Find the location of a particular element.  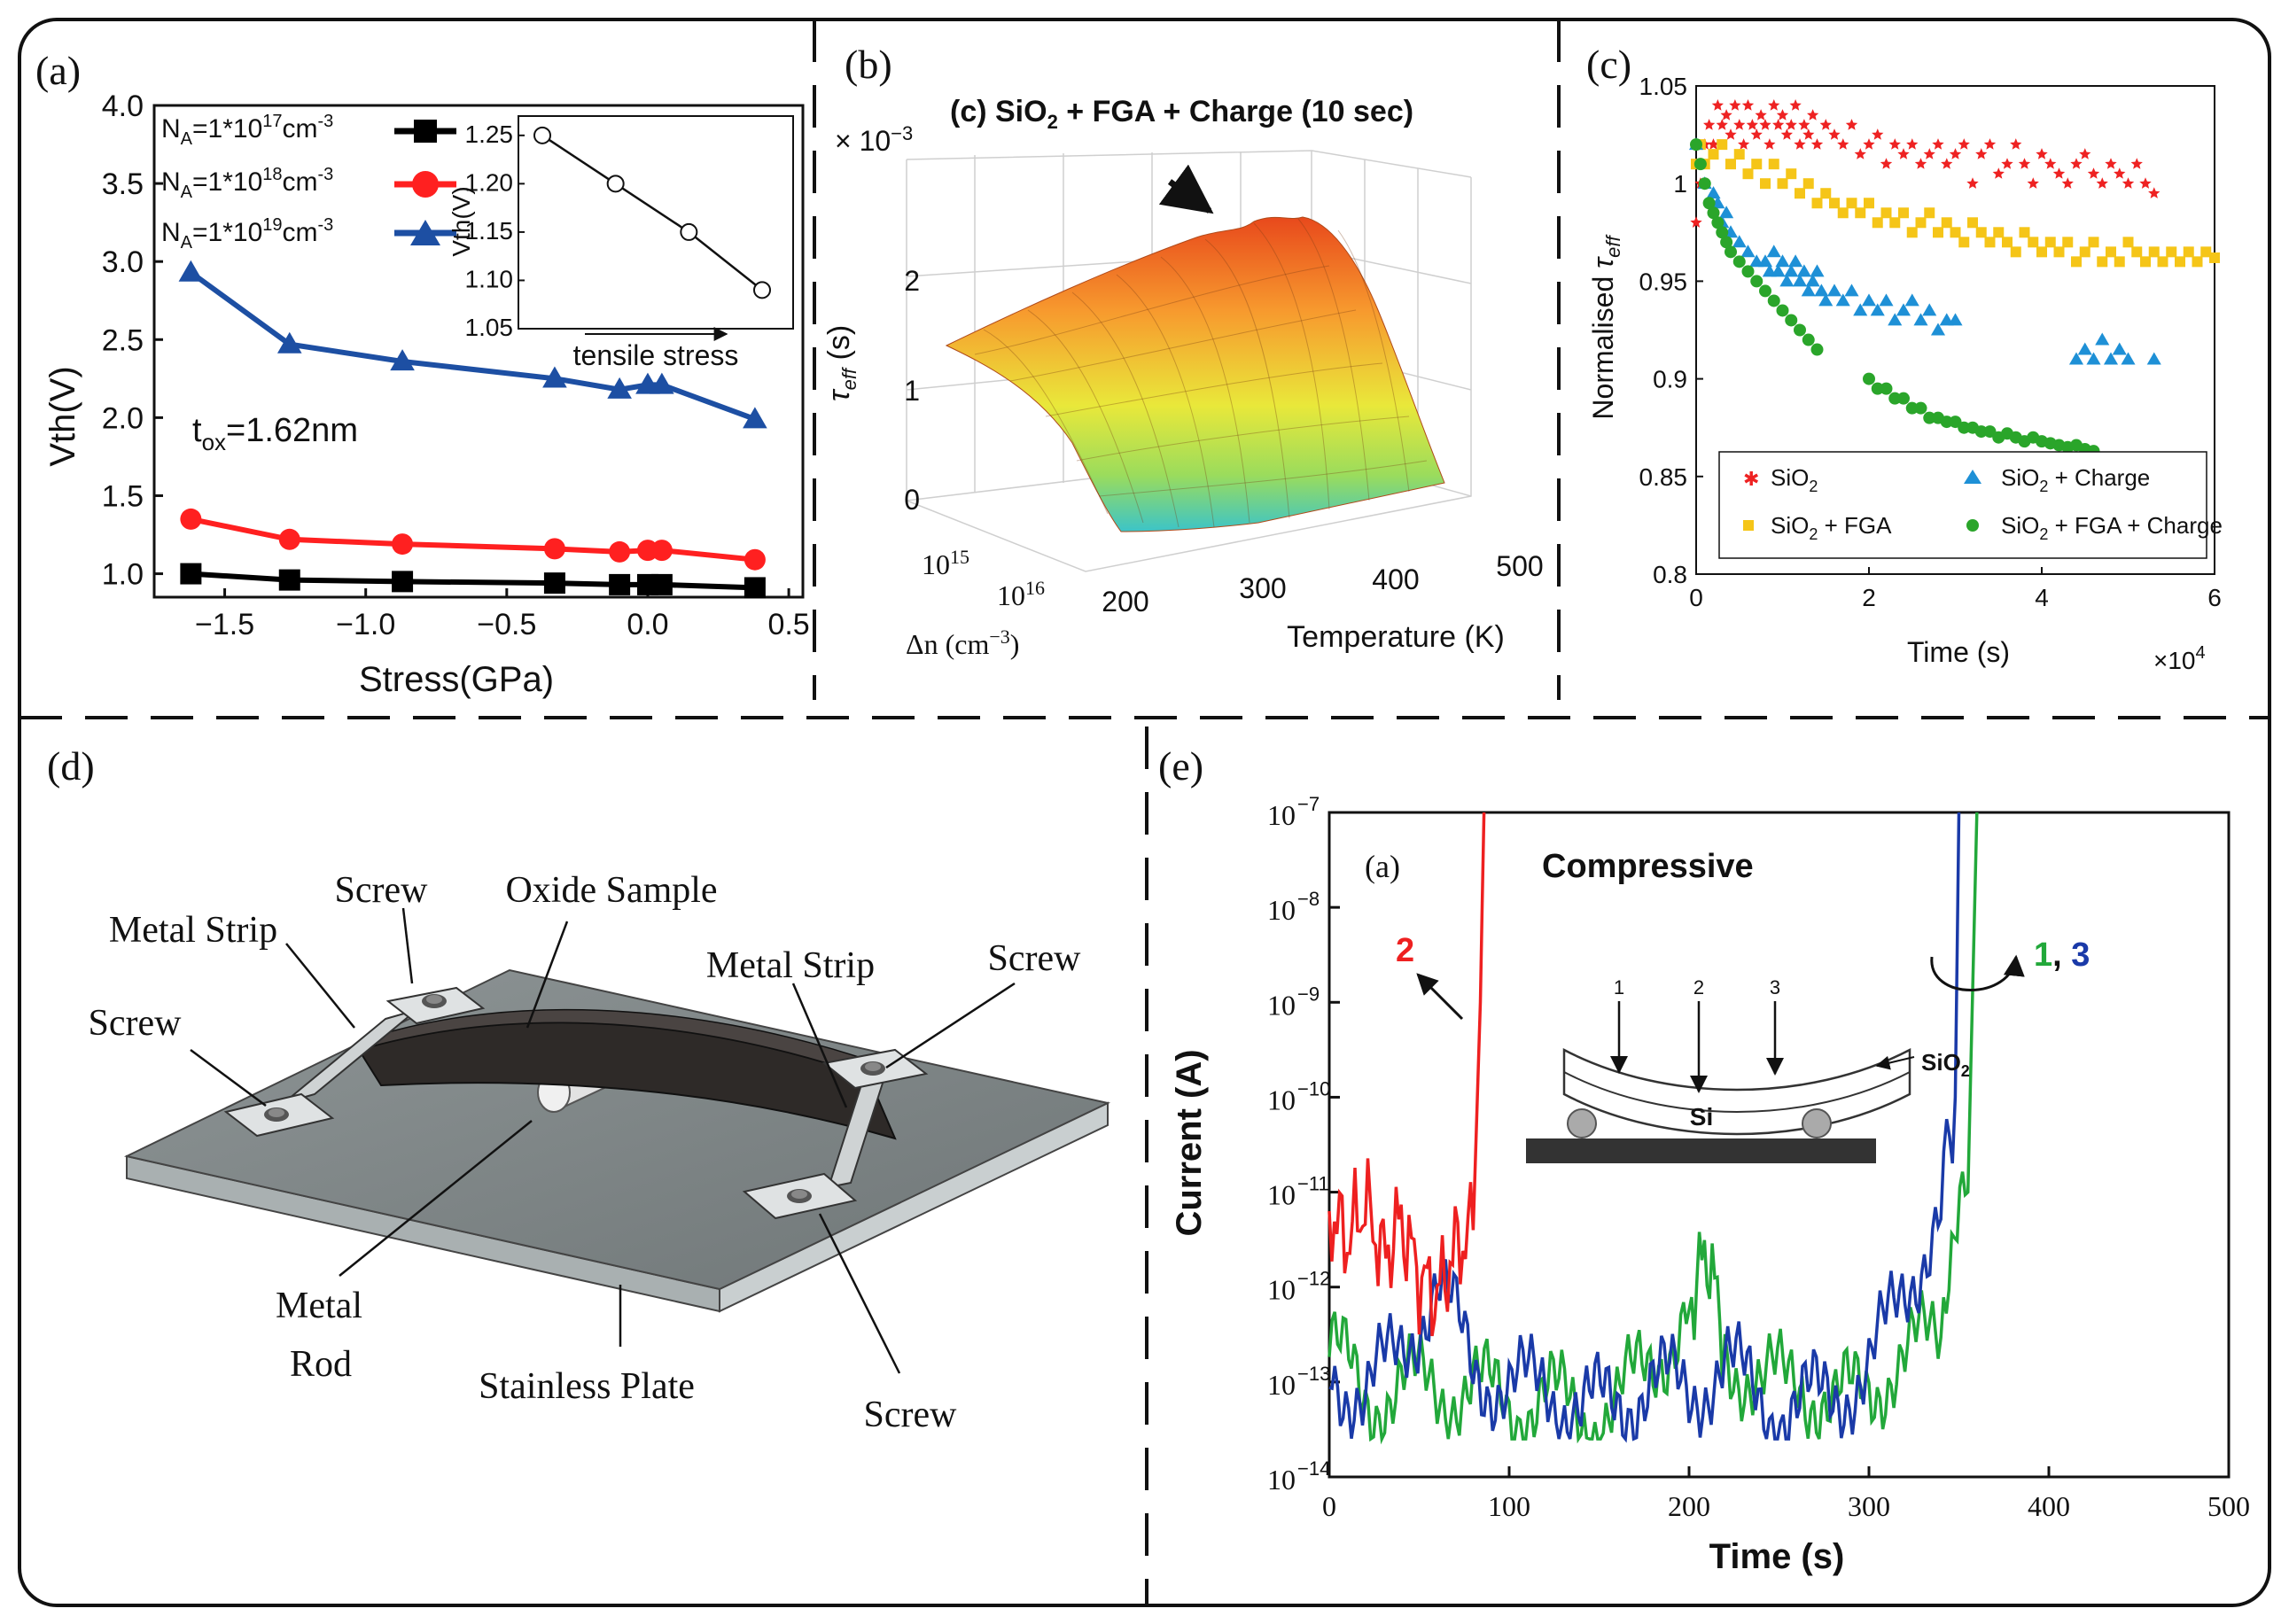

panel-e-ytick-exponent: −8 is located at coordinates (1308, 899).